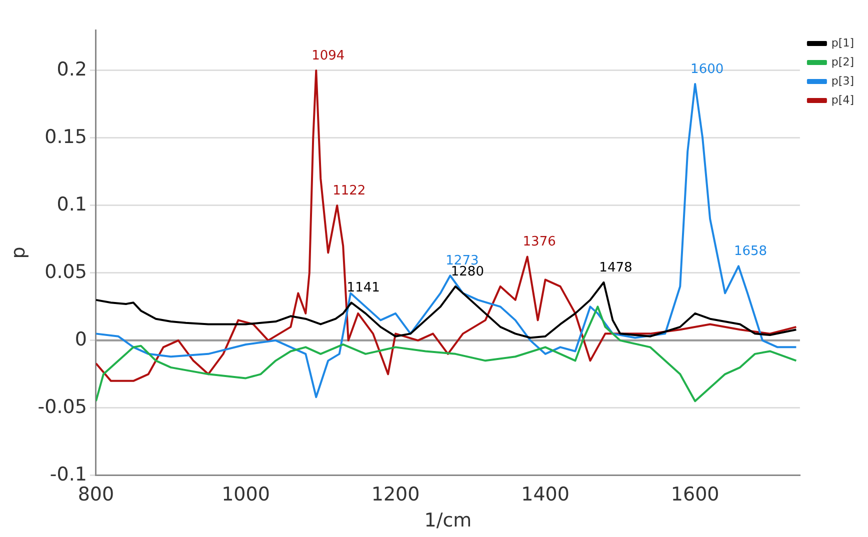 Image resolution: width=868 pixels, height=537 pixels. Describe the element at coordinates (96, 495) in the screenshot. I see `x-tick-label: 800` at that location.